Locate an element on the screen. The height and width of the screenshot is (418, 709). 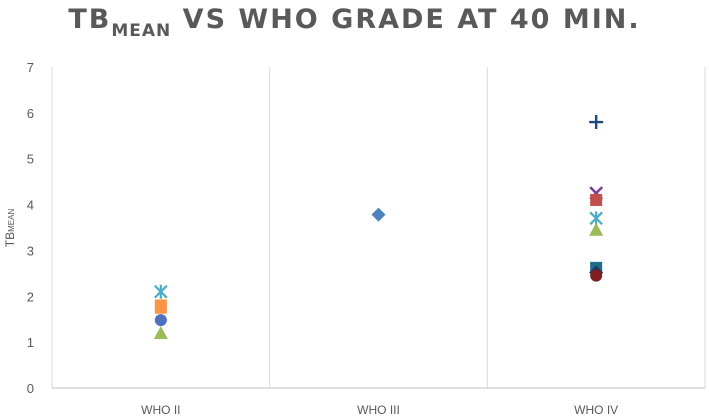
x-tick-label: WHO III is located at coordinates (378, 410).